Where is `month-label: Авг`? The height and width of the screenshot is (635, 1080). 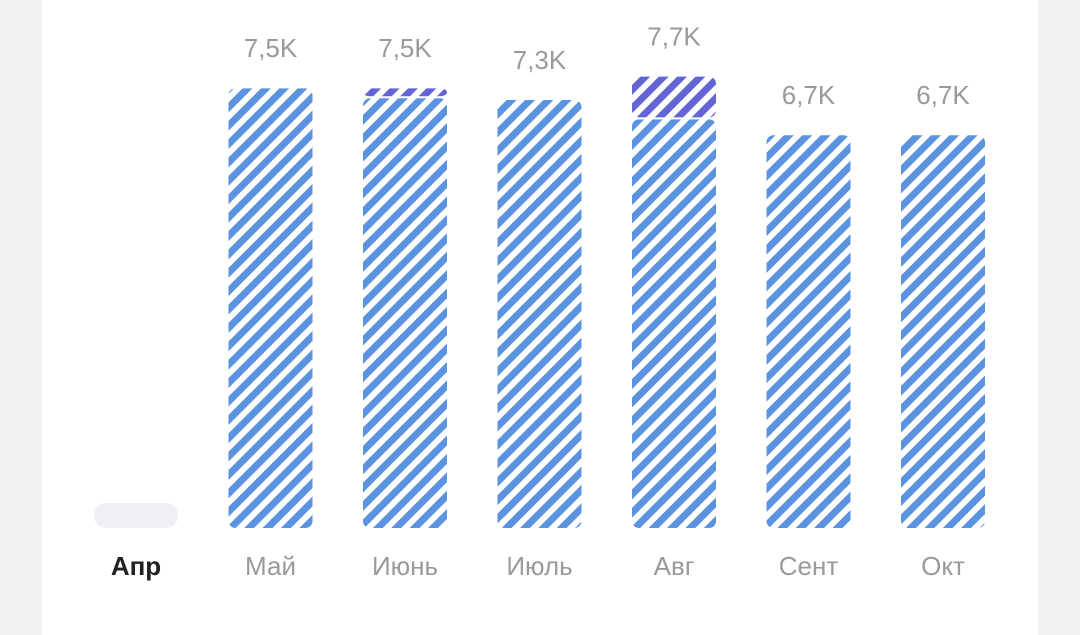
month-label: Авг is located at coordinates (674, 566).